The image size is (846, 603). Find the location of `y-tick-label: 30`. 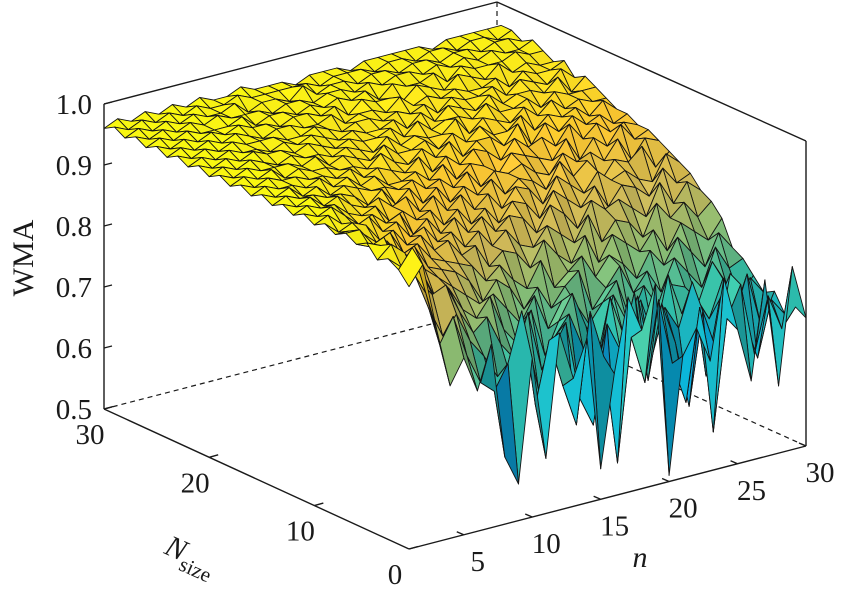

y-tick-label: 30 is located at coordinates (90, 435).